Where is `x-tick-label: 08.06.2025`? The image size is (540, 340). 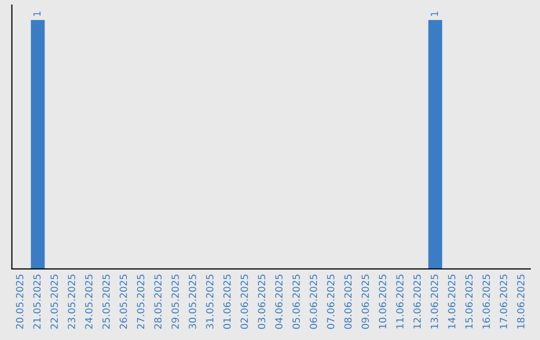 x-tick-label: 08.06.2025 is located at coordinates (348, 301).